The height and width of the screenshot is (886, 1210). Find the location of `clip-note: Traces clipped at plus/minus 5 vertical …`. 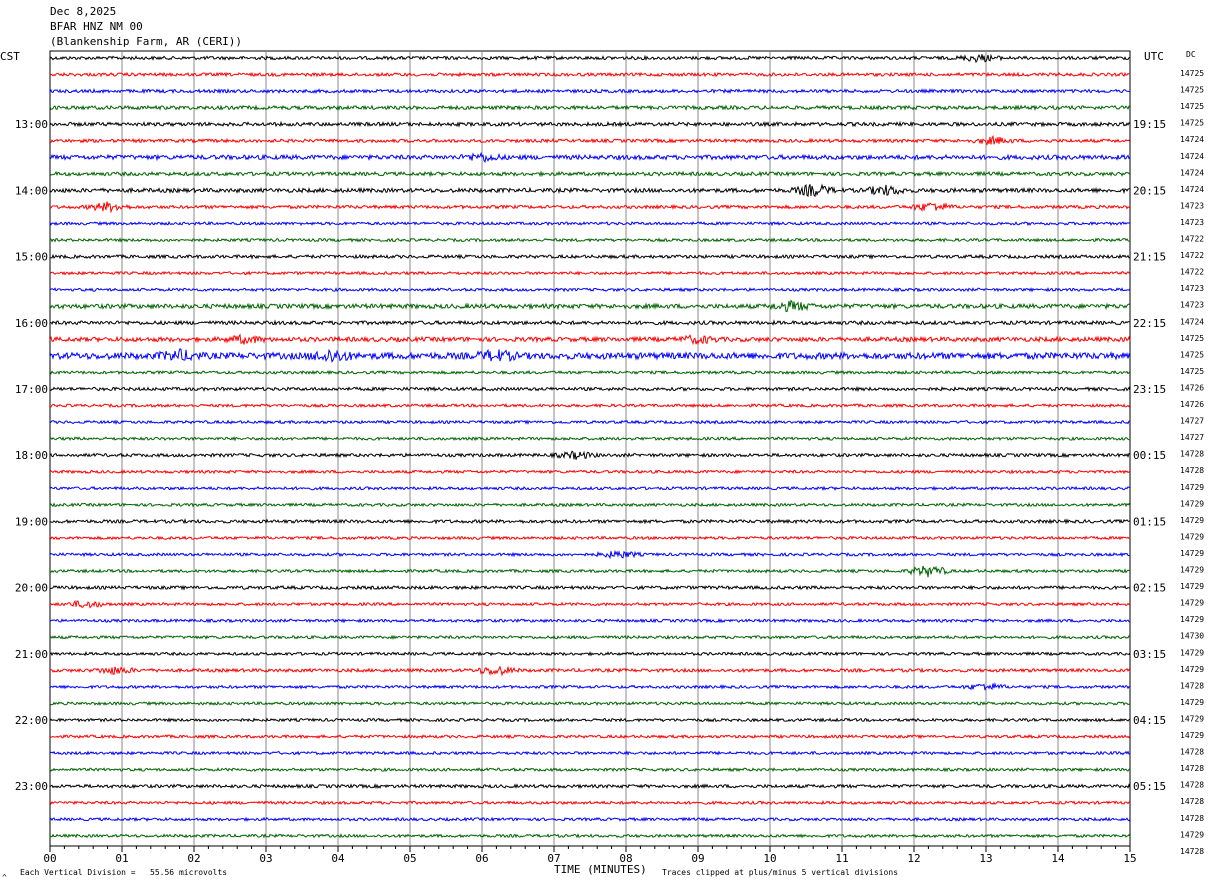

clip-note: Traces clipped at plus/minus 5 vertical … is located at coordinates (780, 872).